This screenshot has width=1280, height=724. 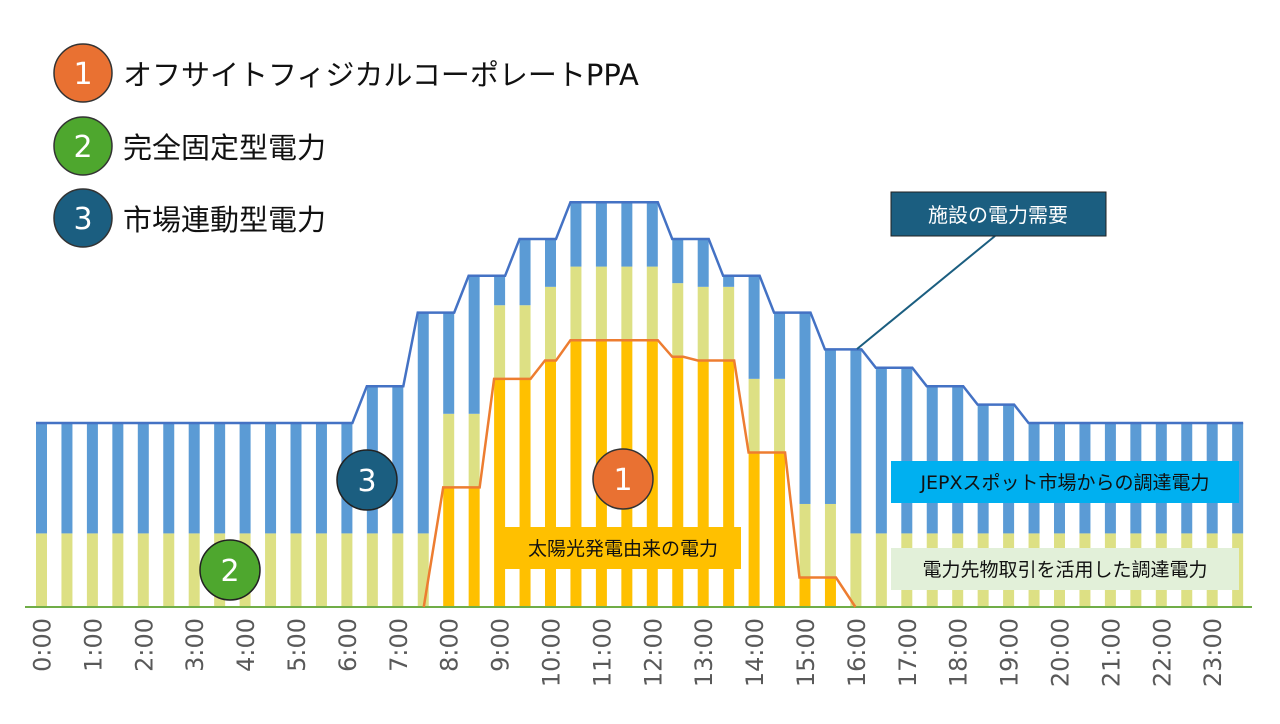 What do you see at coordinates (189, 218) in the screenshot?
I see `legend-item-market: 3 市場連動型電力` at bounding box center [189, 218].